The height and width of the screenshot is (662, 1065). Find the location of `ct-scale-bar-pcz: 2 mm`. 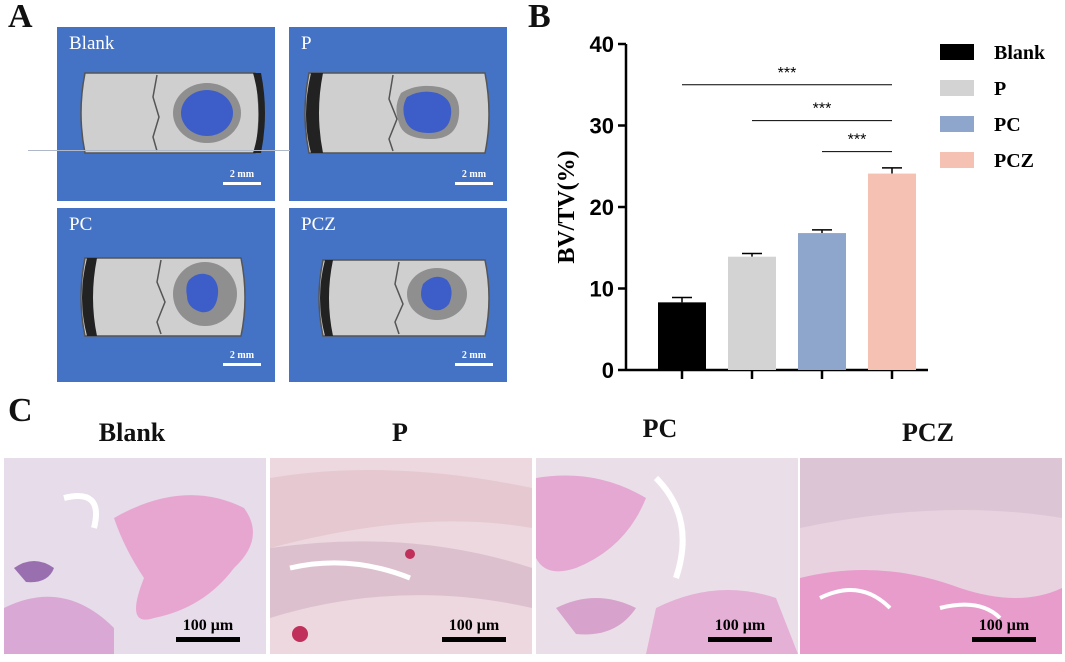

ct-scale-bar-pcz: 2 mm is located at coordinates (474, 358).